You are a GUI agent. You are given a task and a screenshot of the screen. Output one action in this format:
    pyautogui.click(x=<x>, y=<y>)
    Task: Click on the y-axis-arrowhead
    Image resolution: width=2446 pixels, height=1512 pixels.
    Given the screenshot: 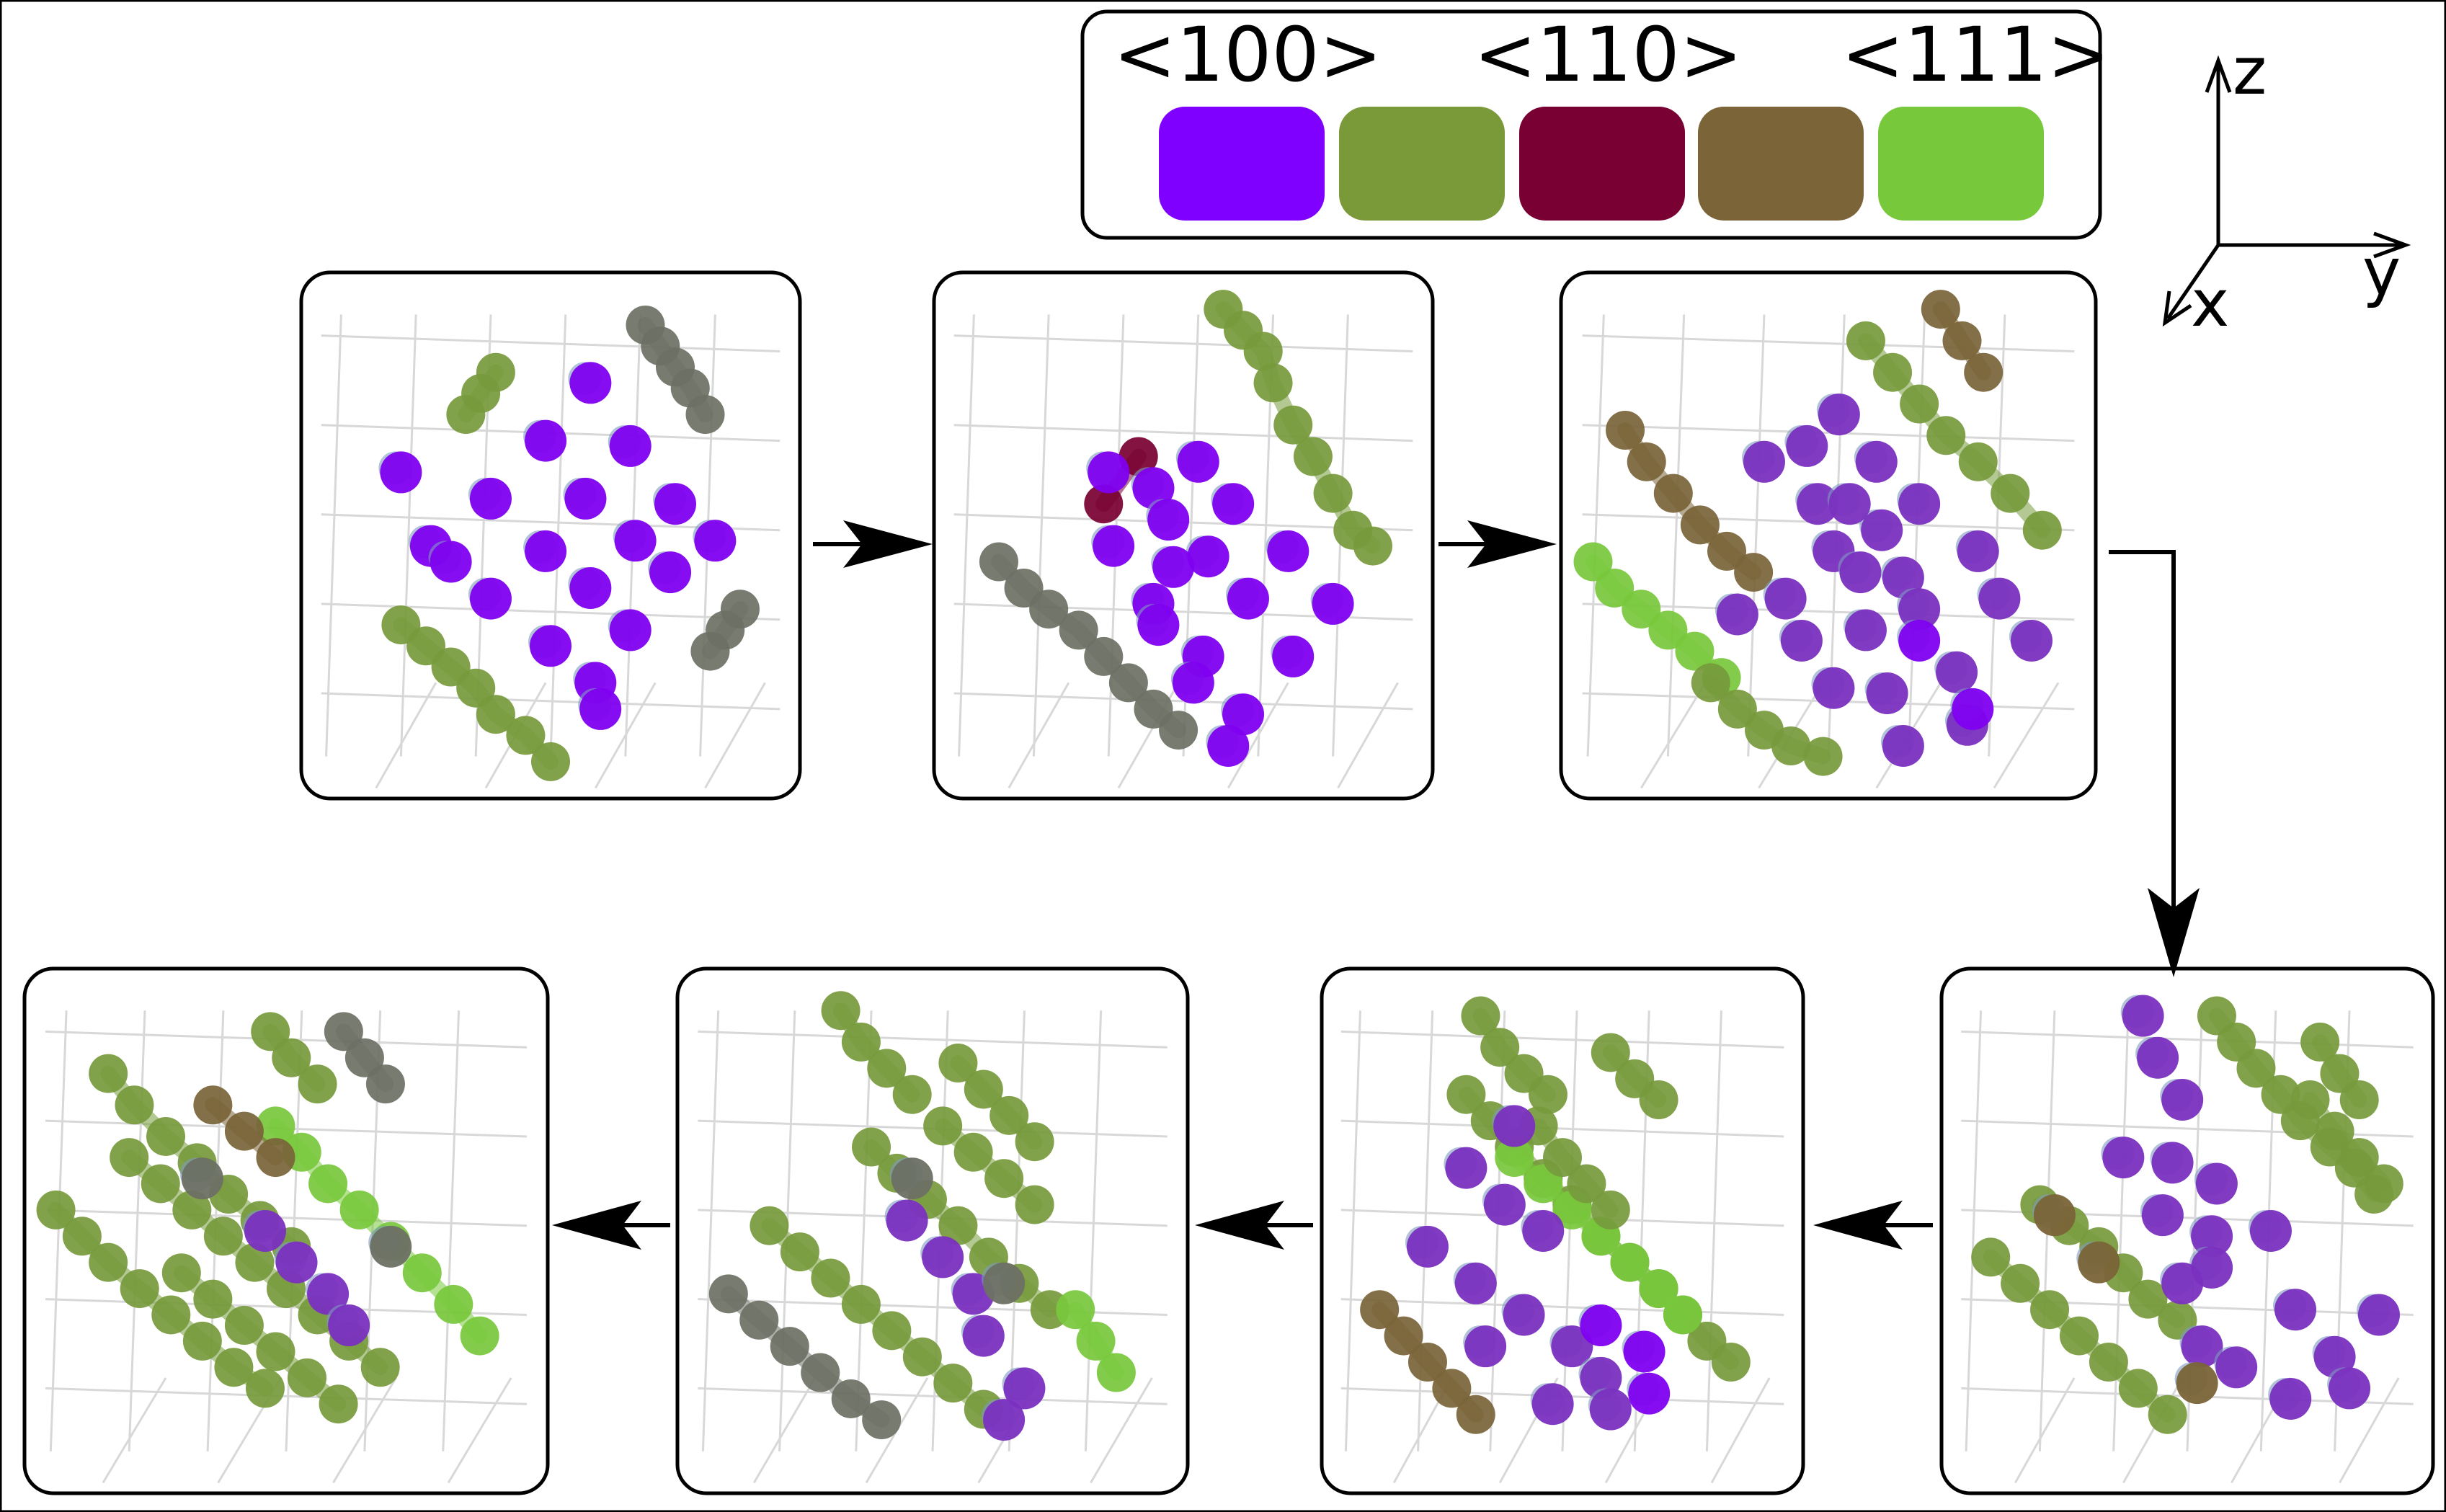 What is the action you would take?
    pyautogui.click(x=2392, y=245)
    